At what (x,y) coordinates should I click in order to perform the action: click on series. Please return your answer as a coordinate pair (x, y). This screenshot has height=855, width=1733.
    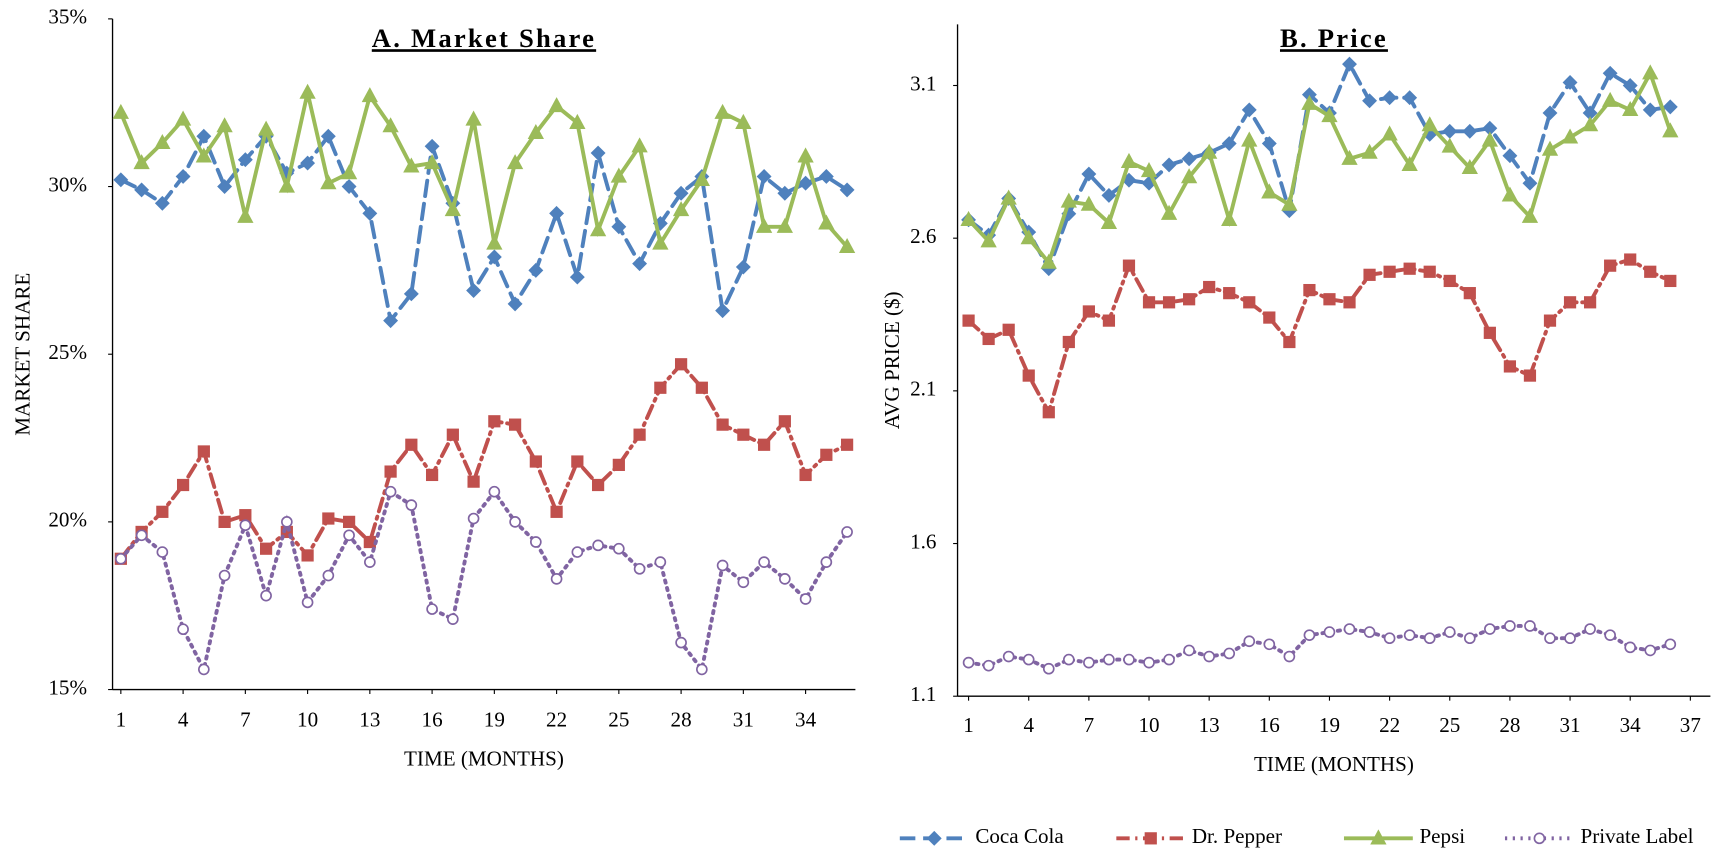
    Looking at the image, I should click on (484, 168).